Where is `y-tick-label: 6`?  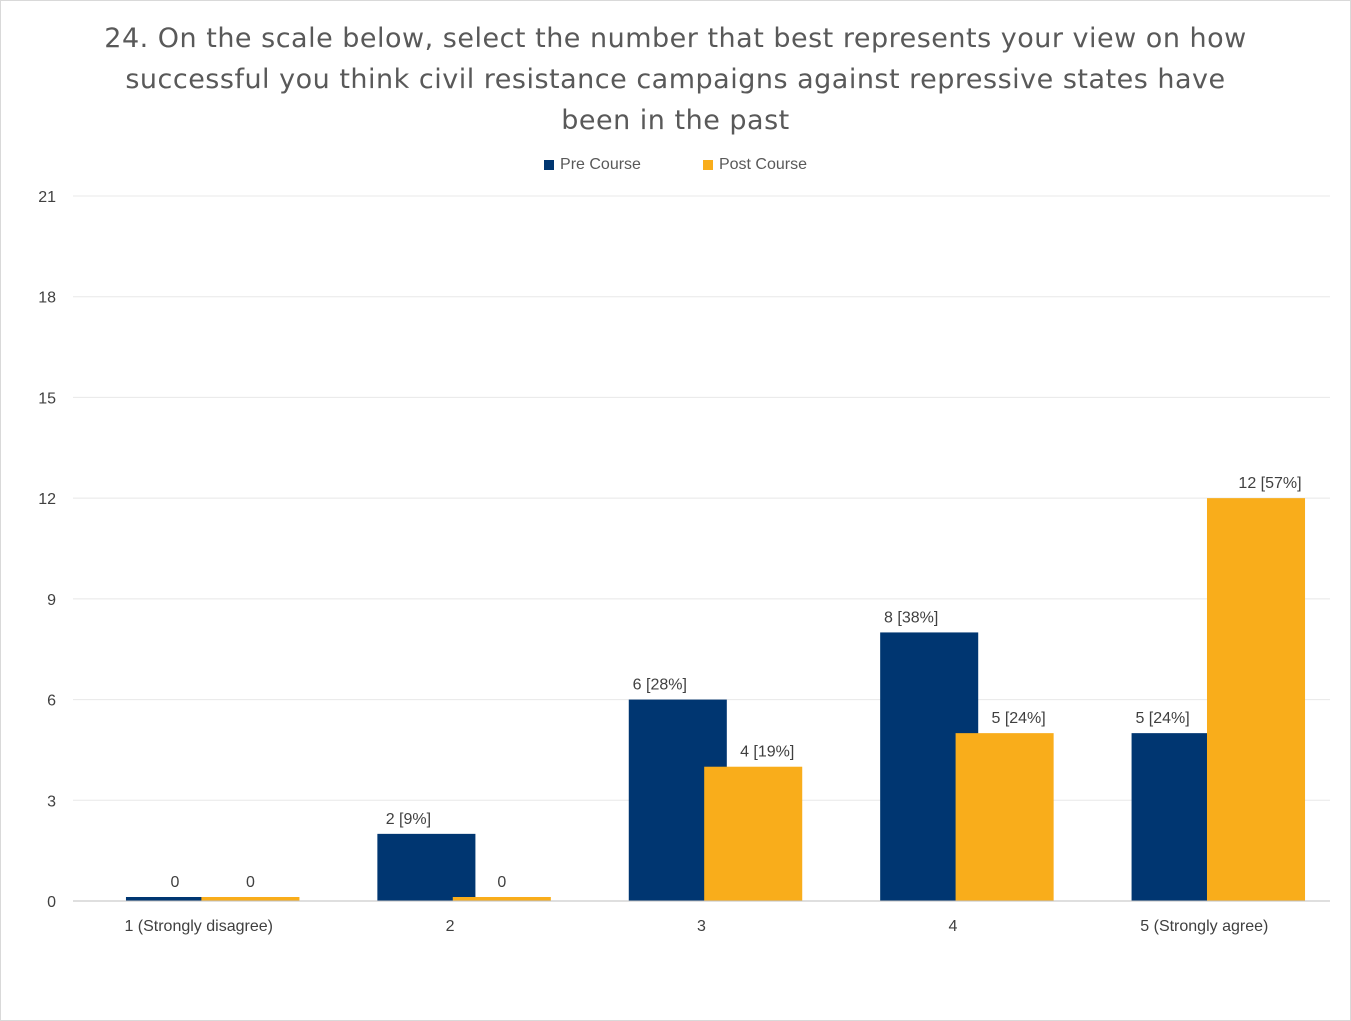 y-tick-label: 6 is located at coordinates (51, 701).